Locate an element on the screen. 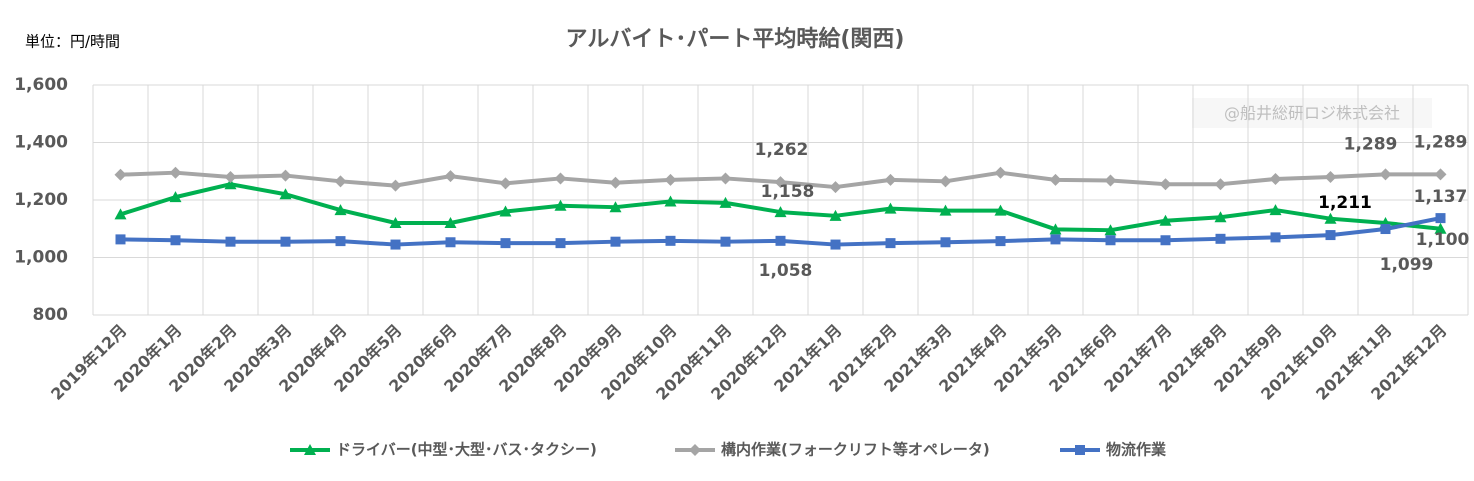 This screenshot has width=1474, height=481. unit-label: 単位：円/時間 is located at coordinates (72, 42).